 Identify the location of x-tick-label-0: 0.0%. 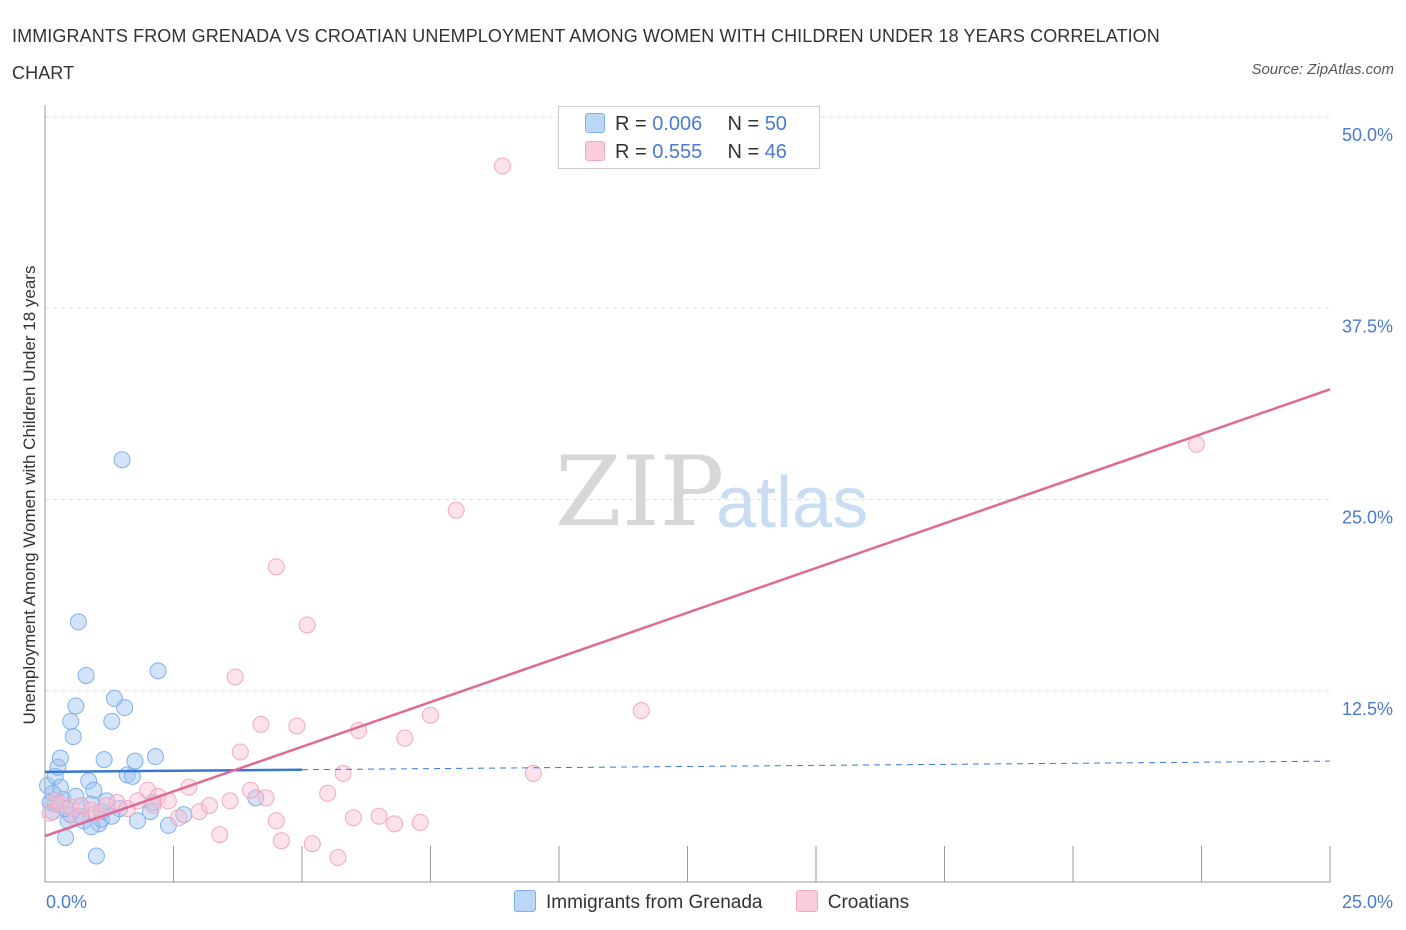
(66, 902).